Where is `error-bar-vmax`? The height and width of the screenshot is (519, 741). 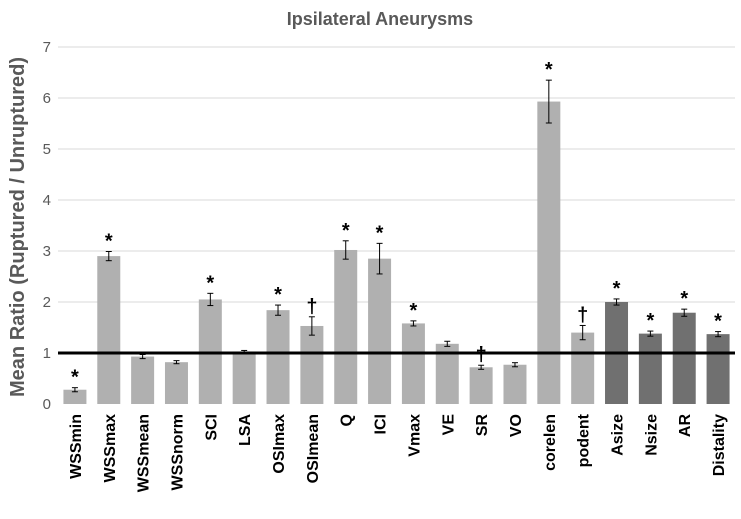
error-bar-vmax is located at coordinates (413, 323).